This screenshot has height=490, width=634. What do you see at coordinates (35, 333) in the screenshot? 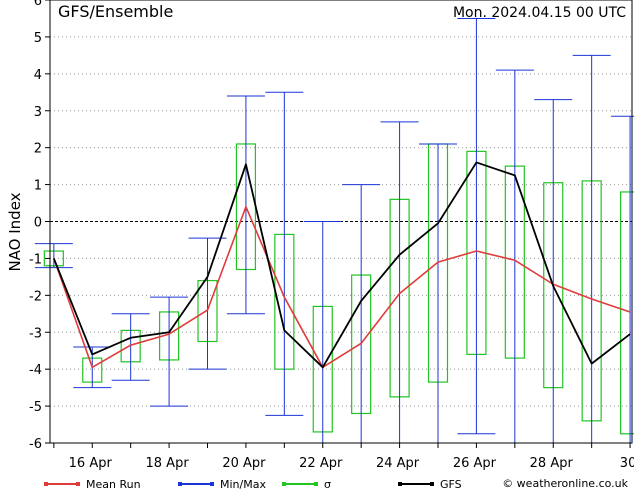
I see `y-tick-label: -3` at bounding box center [35, 333].